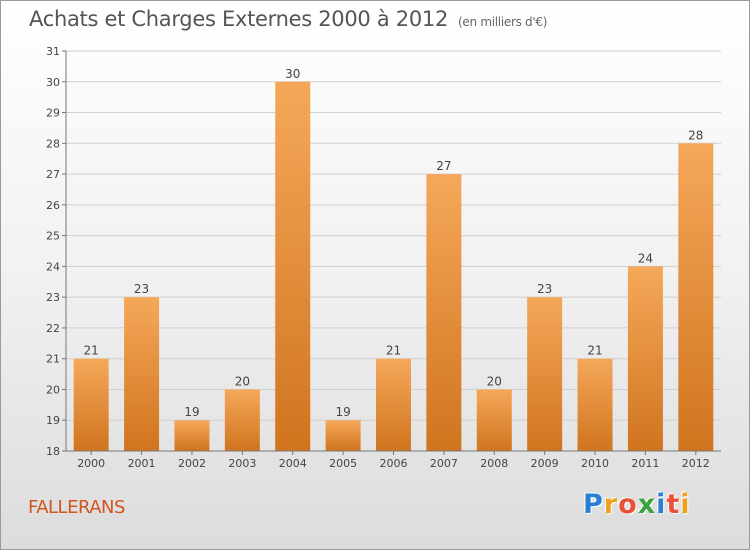 The image size is (750, 550). I want to click on y-tick-label: 22, so click(53, 328).